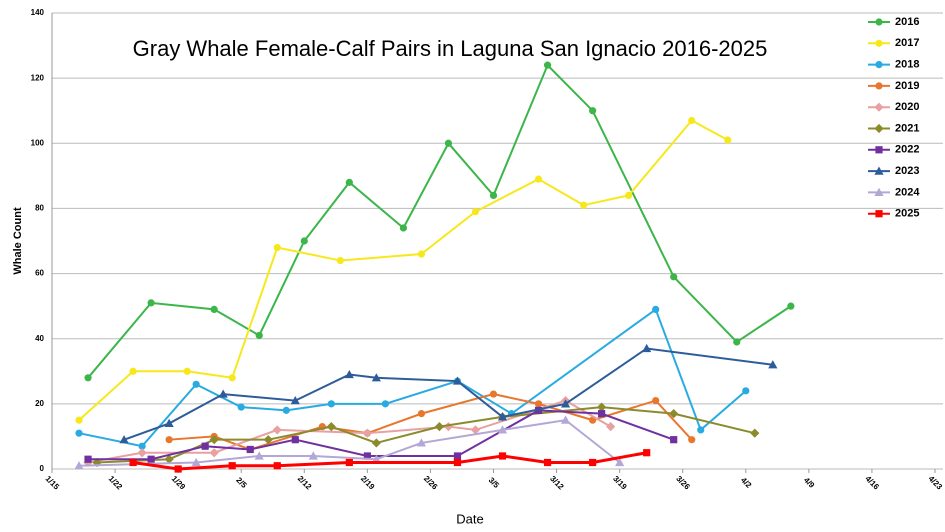 Image resolution: width=945 pixels, height=532 pixels. Describe the element at coordinates (873, 483) in the screenshot. I see `x-tick-label: 4/16` at that location.